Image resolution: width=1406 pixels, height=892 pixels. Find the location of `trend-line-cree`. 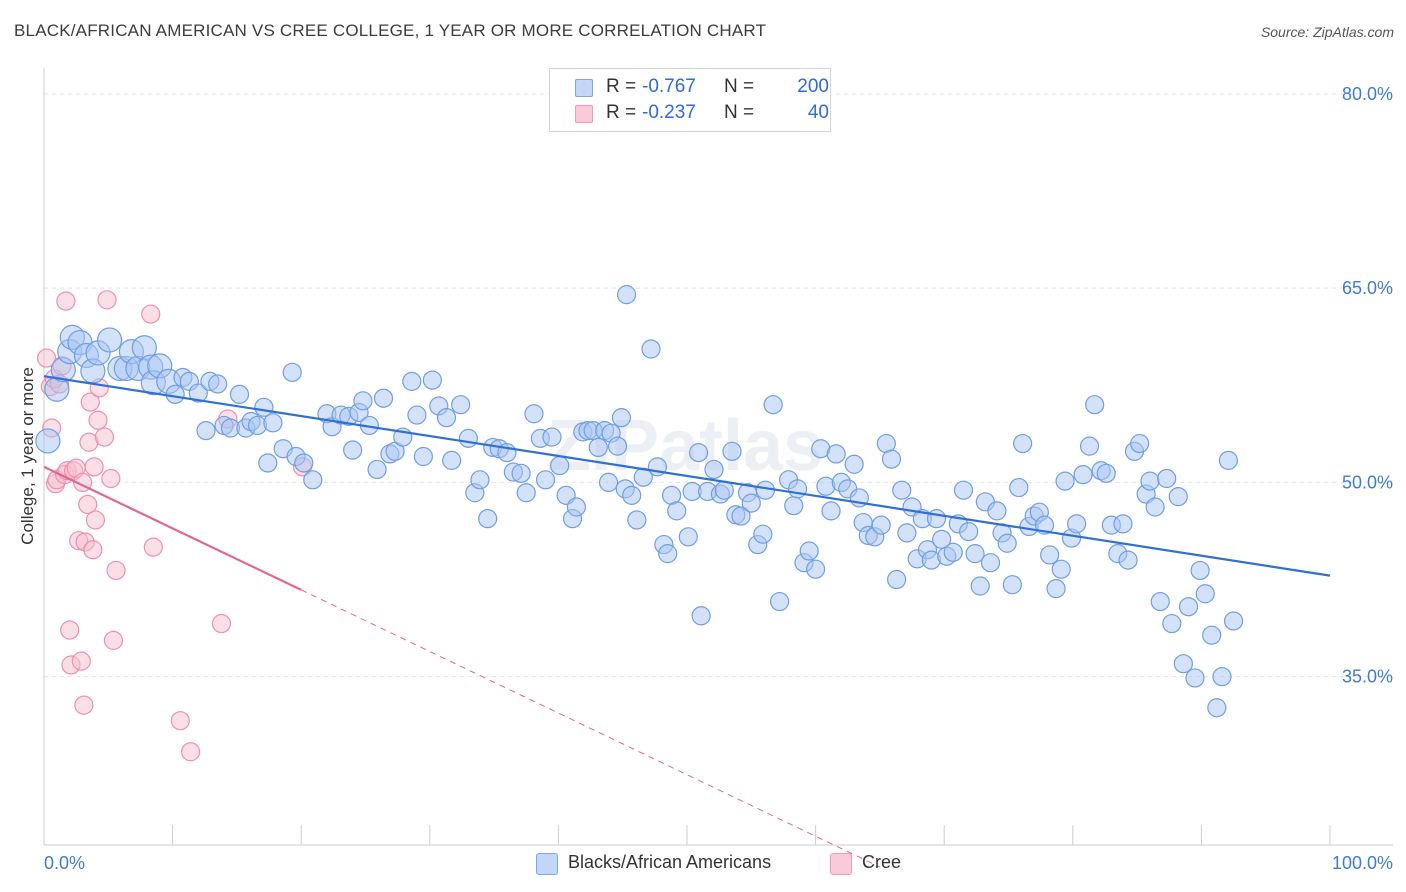

trend-line-cree is located at coordinates (172, 528).